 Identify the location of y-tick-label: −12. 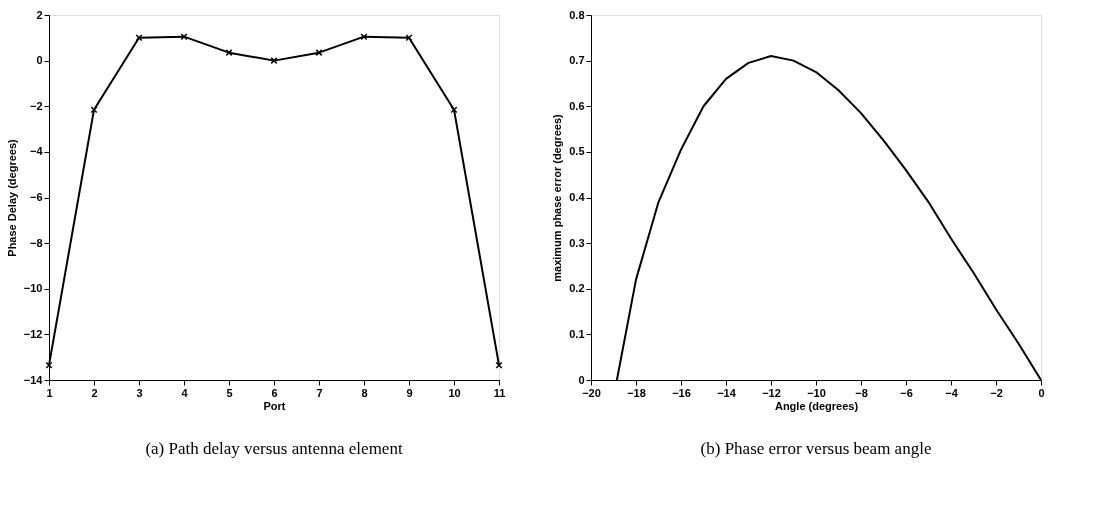
(33, 333).